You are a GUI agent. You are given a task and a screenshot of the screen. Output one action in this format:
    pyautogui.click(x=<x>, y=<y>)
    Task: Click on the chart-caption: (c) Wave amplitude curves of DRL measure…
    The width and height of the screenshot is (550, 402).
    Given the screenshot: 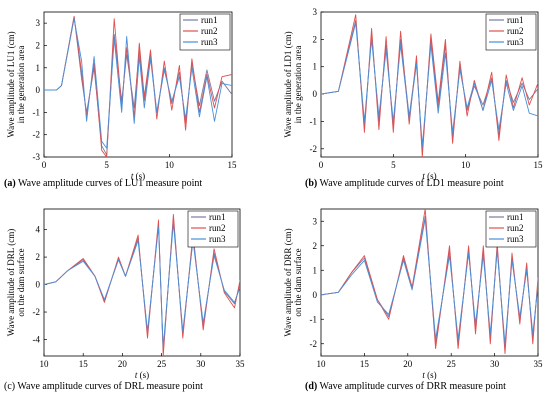 What is the action you would take?
    pyautogui.click(x=103, y=386)
    